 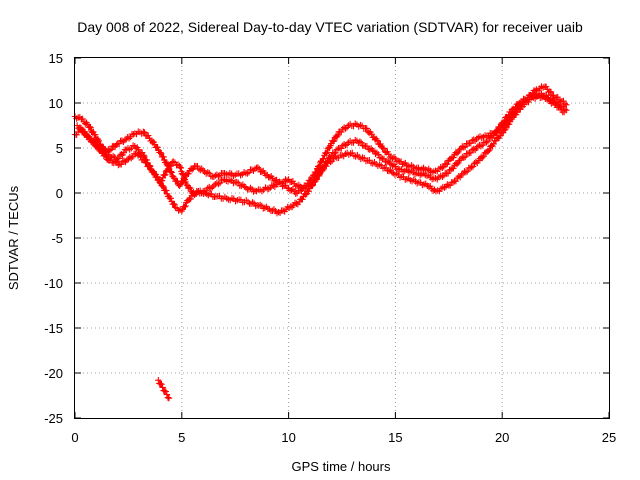 What do you see at coordinates (288, 437) in the screenshot?
I see `x-tick-label: 10` at bounding box center [288, 437].